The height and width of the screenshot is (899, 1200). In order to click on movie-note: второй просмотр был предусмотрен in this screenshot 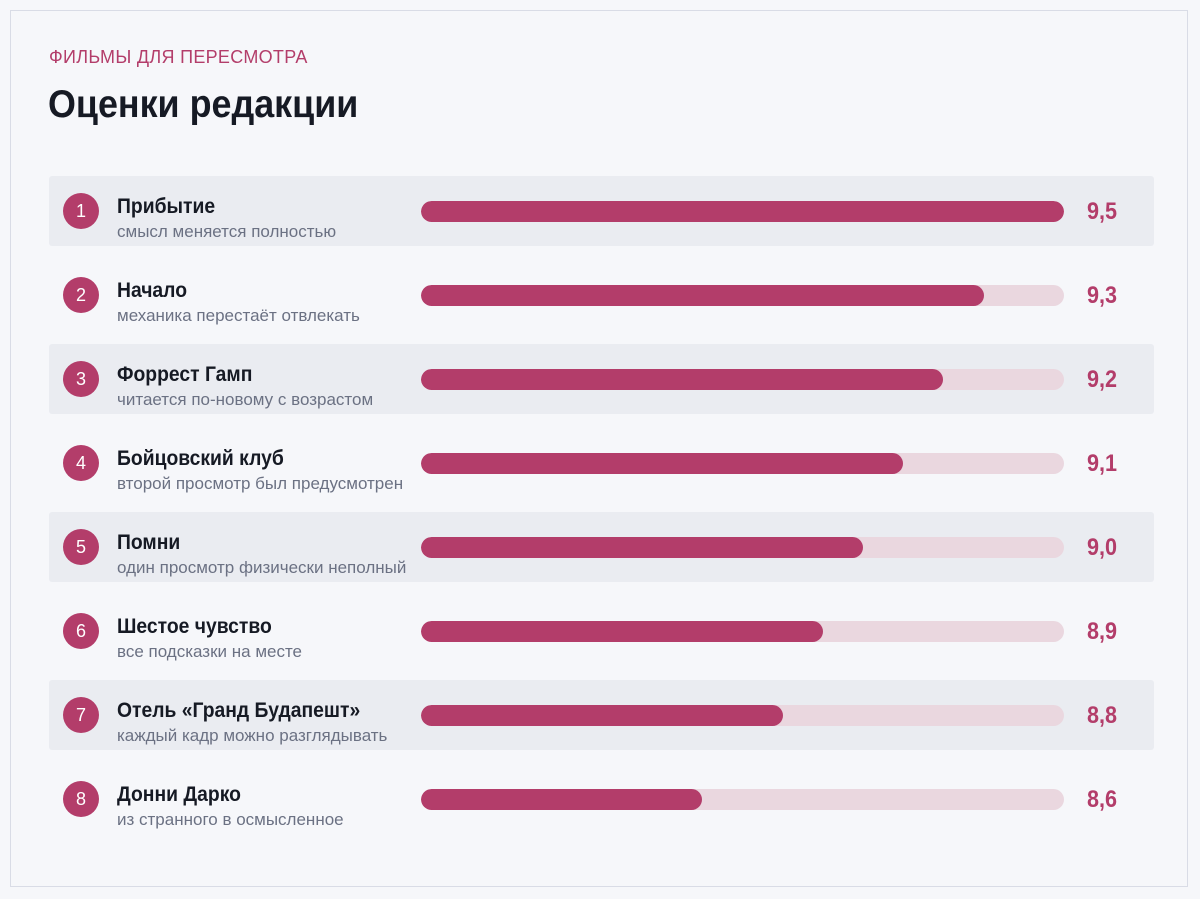, I will do `click(260, 483)`.